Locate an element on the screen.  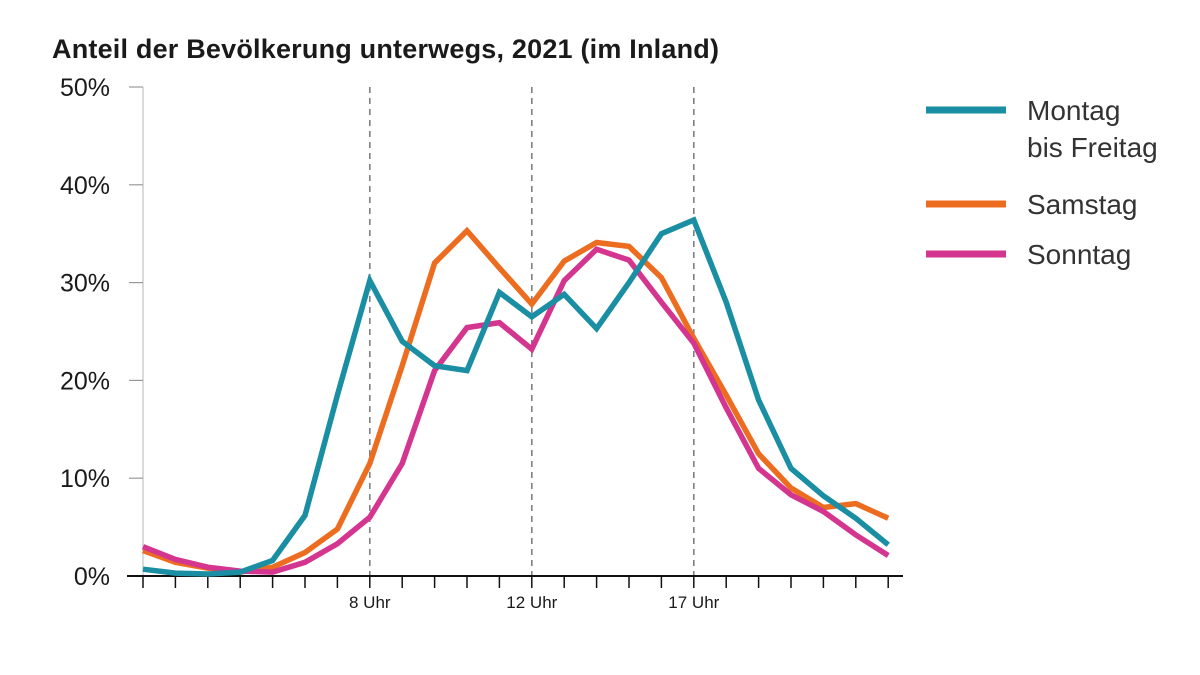
legend-label: Sonntag is located at coordinates (1079, 254).